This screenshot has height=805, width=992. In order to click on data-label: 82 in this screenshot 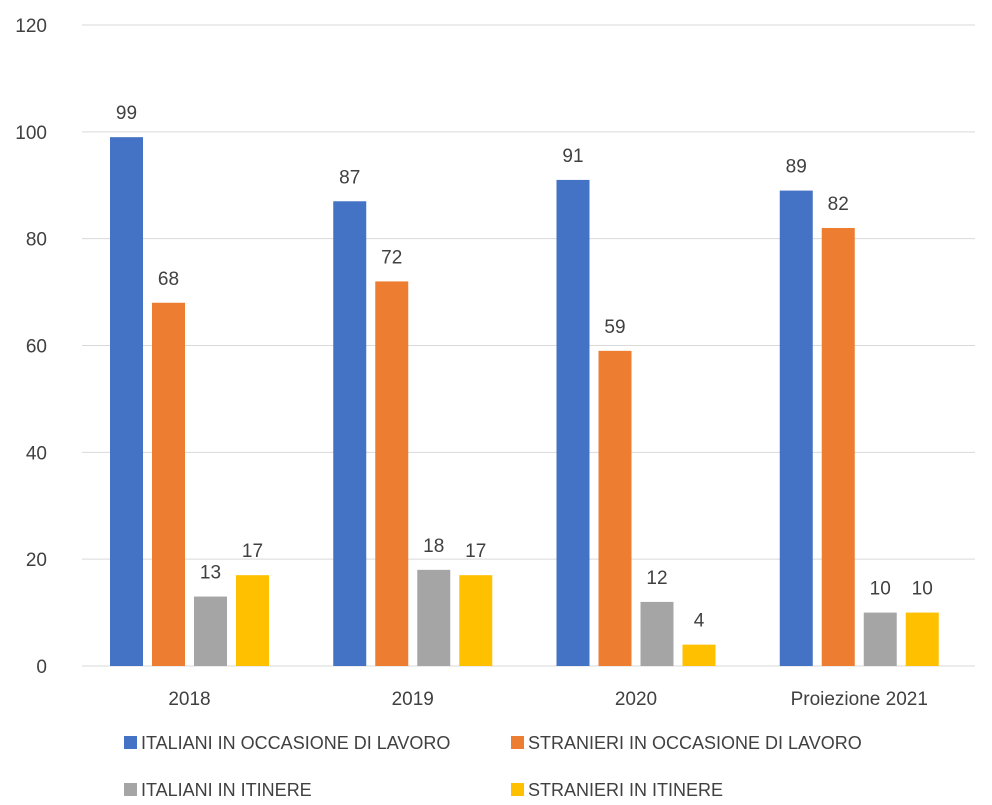, I will do `click(838, 204)`.